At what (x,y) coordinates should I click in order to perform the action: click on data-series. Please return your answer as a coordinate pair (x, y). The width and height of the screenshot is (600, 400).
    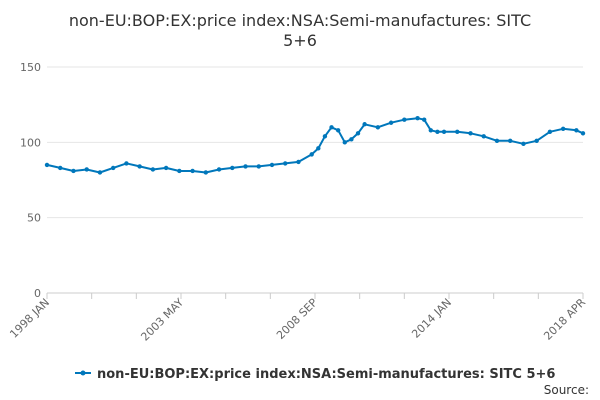
    Looking at the image, I should click on (315, 145).